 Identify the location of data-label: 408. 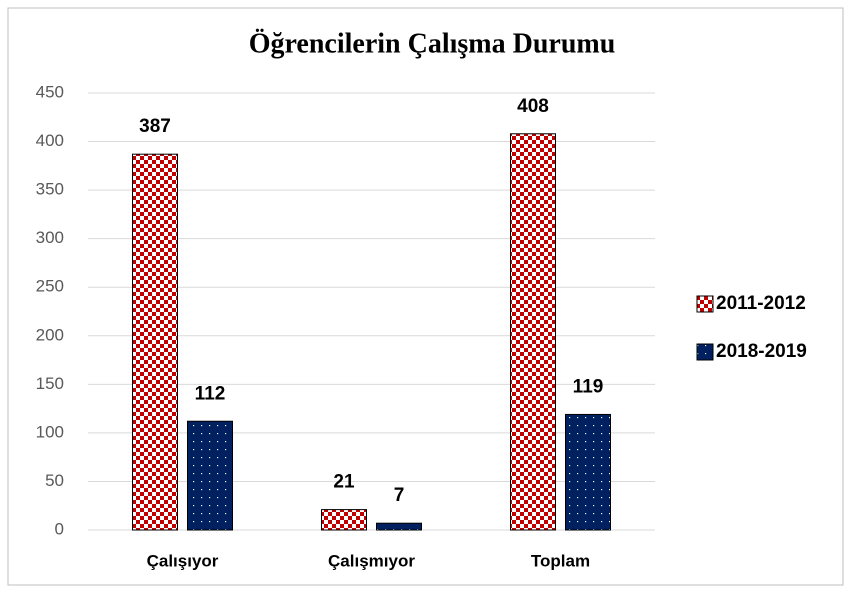
(533, 106).